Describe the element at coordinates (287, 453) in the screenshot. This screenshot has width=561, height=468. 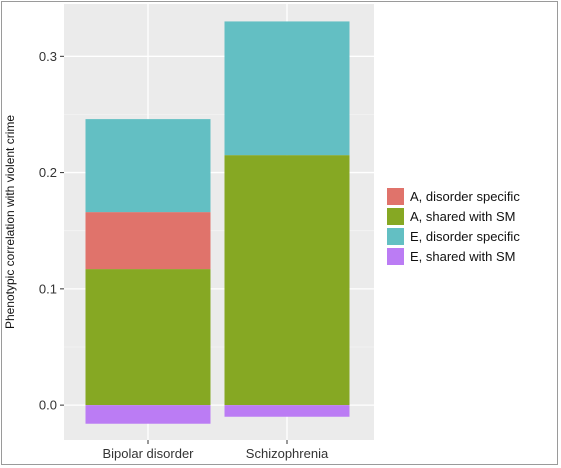
I see `x-tick-label: Schizophrenia` at that location.